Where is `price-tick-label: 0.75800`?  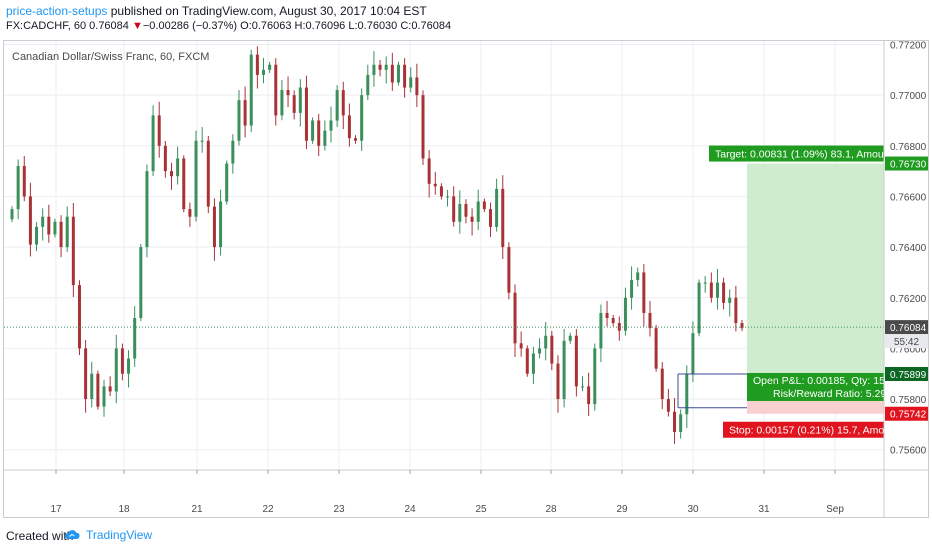 price-tick-label: 0.75800 is located at coordinates (908, 400).